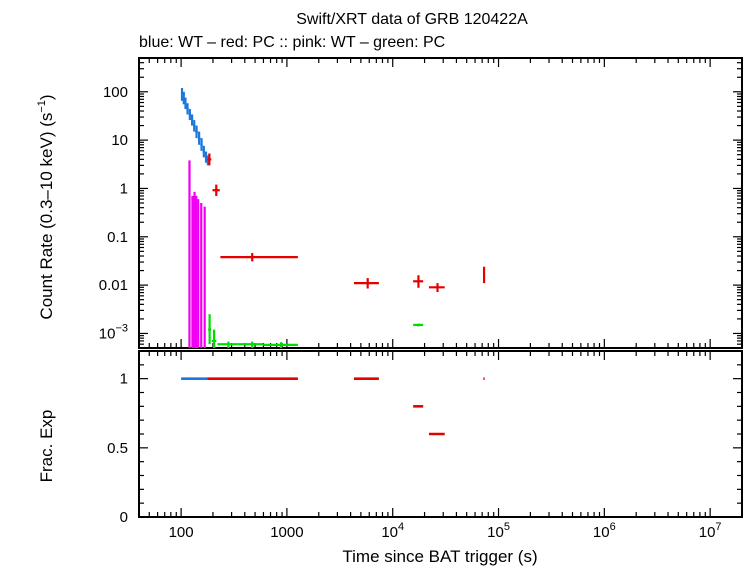 This screenshot has height=568, width=746. Describe the element at coordinates (46, 446) in the screenshot. I see `bottom-y-axis-label: Frac. Exp` at that location.